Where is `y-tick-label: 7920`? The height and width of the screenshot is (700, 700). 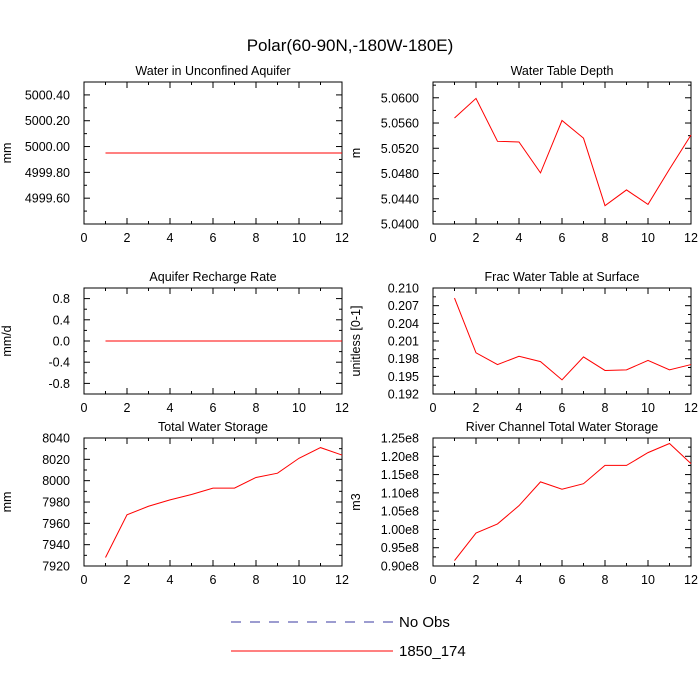
y-tick-label: 7920 is located at coordinates (56, 567).